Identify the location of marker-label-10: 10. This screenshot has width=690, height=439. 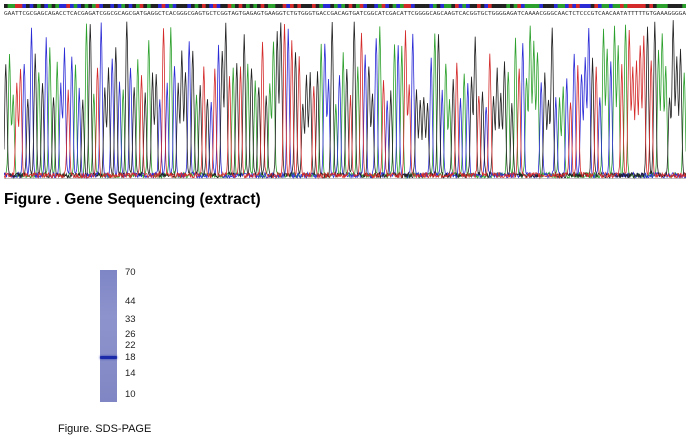
(130, 394).